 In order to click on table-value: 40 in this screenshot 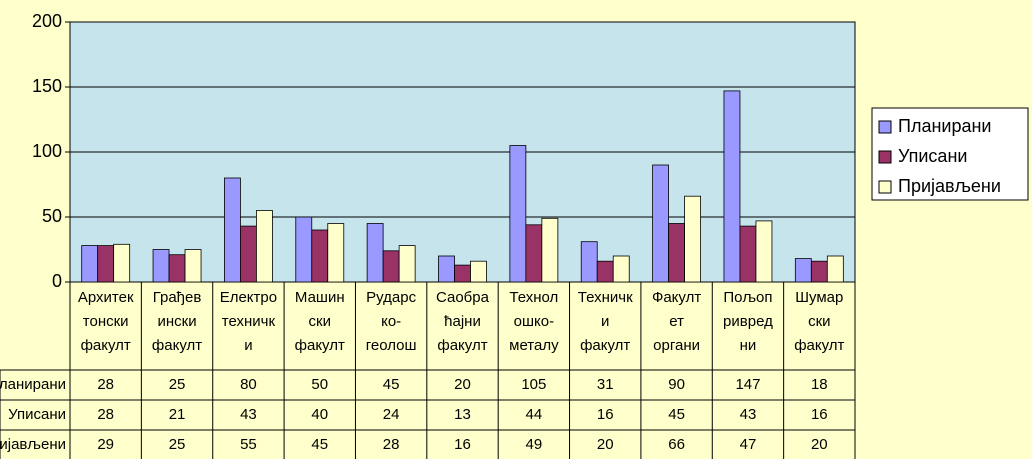, I will do `click(319, 414)`.